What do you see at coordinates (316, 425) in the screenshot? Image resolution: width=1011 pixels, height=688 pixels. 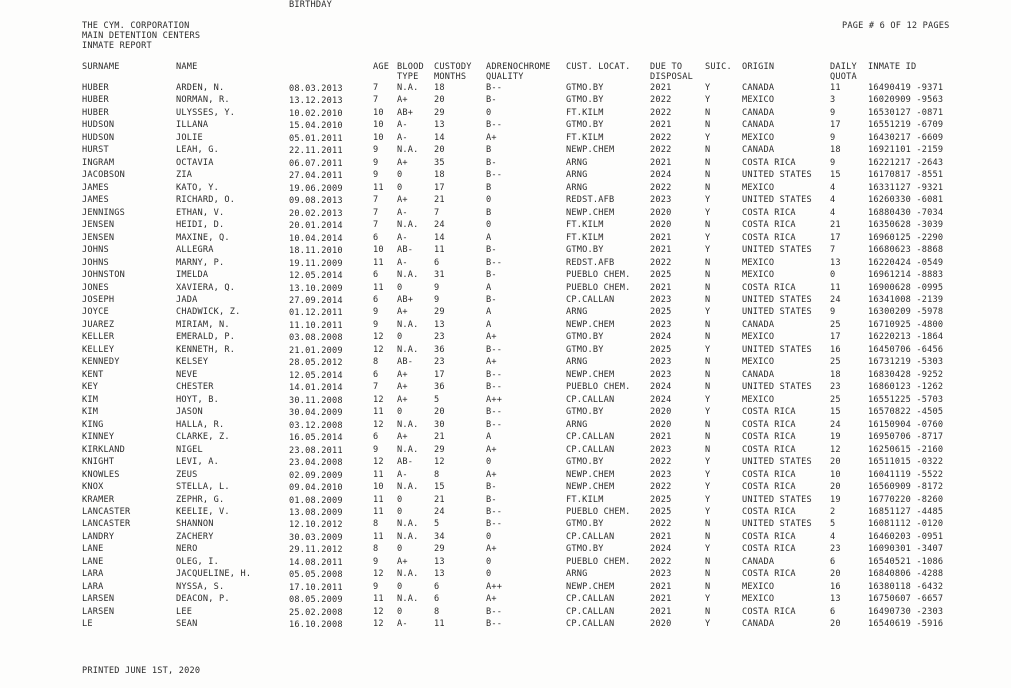 I see `cell-birthday: 03.12.2008` at bounding box center [316, 425].